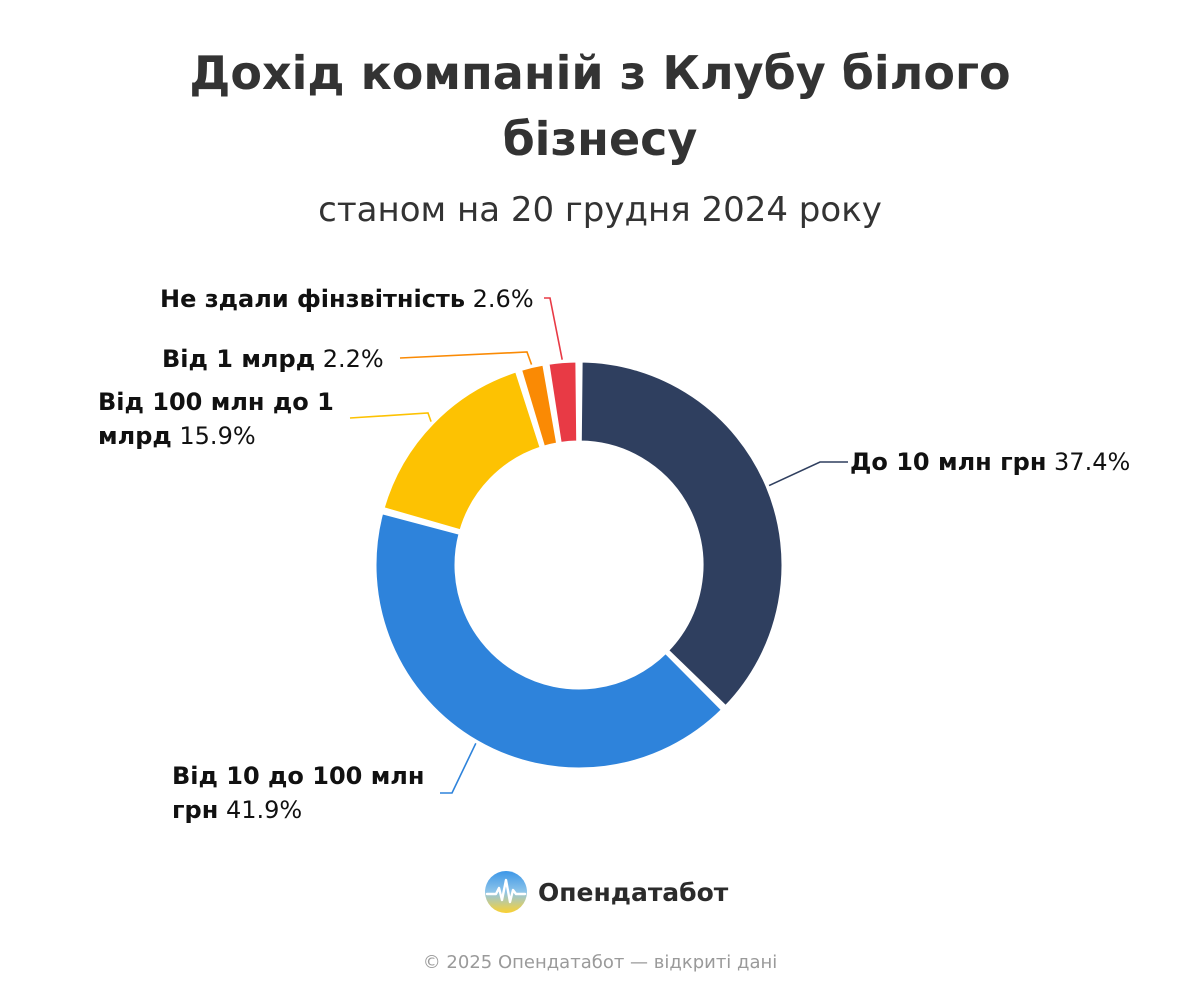 This screenshot has height=1000, width=1200. What do you see at coordinates (600, 106) in the screenshot?
I see `chart-title: Дохід компаній з Клубу білого бізнесу` at bounding box center [600, 106].